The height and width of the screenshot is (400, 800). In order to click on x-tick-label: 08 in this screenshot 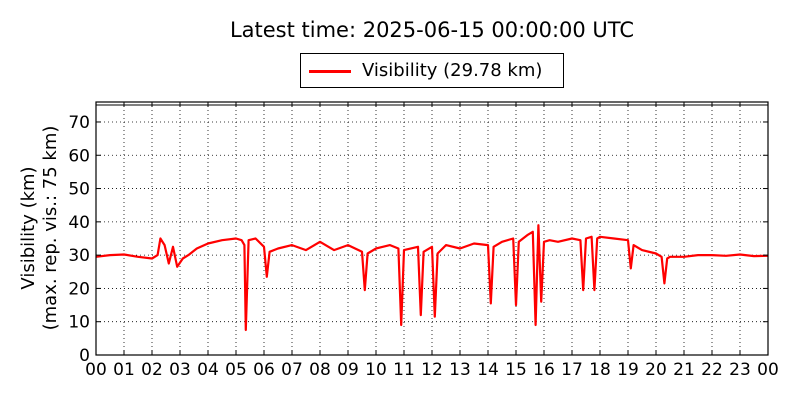, I will do `click(320, 370)`.